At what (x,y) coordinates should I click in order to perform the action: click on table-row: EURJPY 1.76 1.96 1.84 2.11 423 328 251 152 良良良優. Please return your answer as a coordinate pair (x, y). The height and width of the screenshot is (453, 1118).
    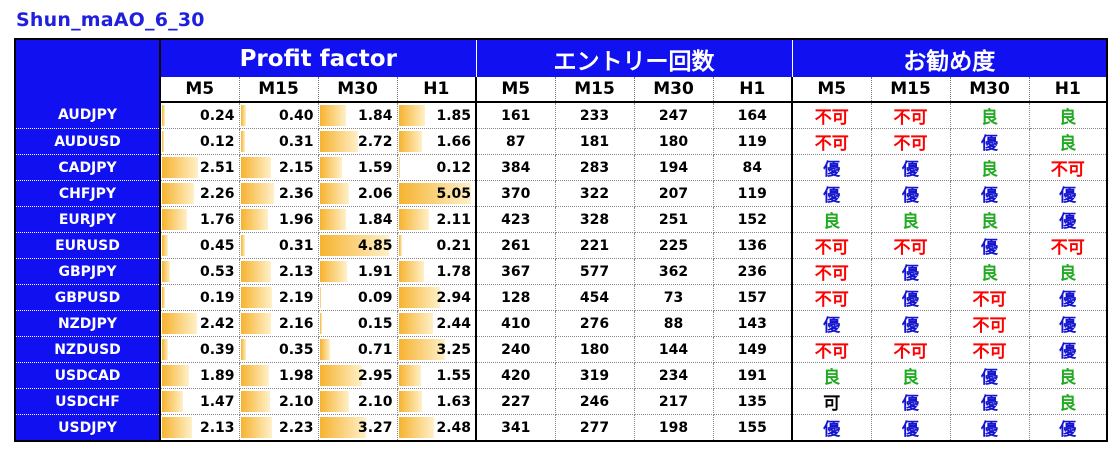
    Looking at the image, I should click on (561, 219).